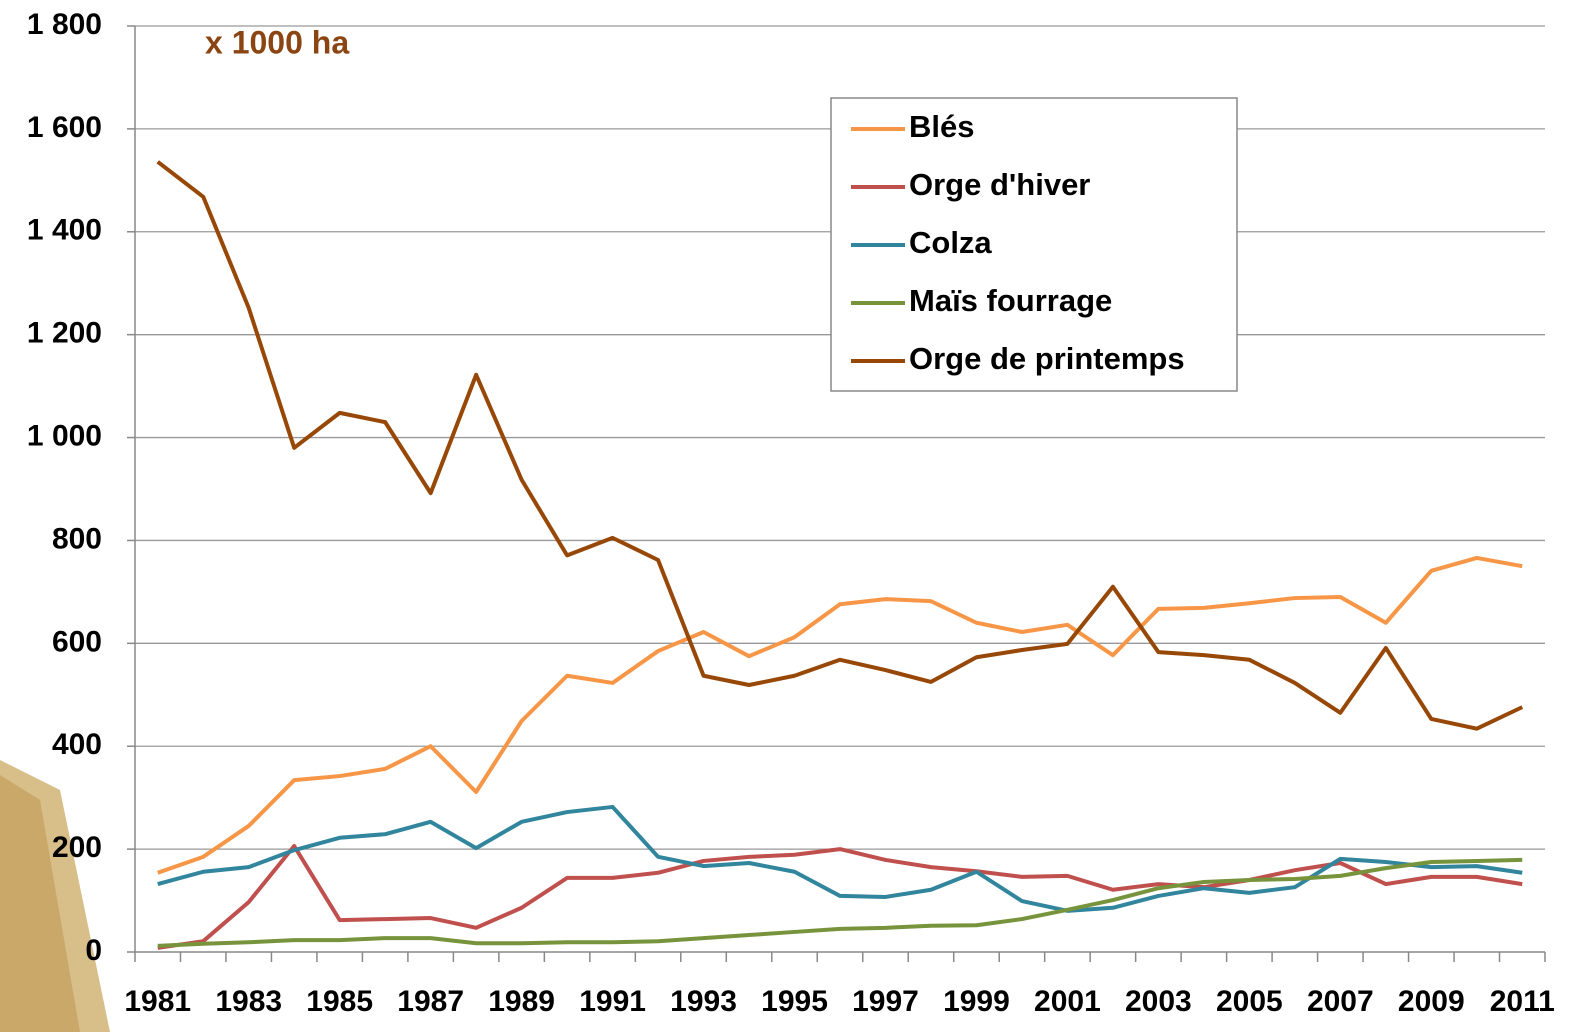 The width and height of the screenshot is (1585, 1032). What do you see at coordinates (77, 847) in the screenshot?
I see `y-tick-label: 200` at bounding box center [77, 847].